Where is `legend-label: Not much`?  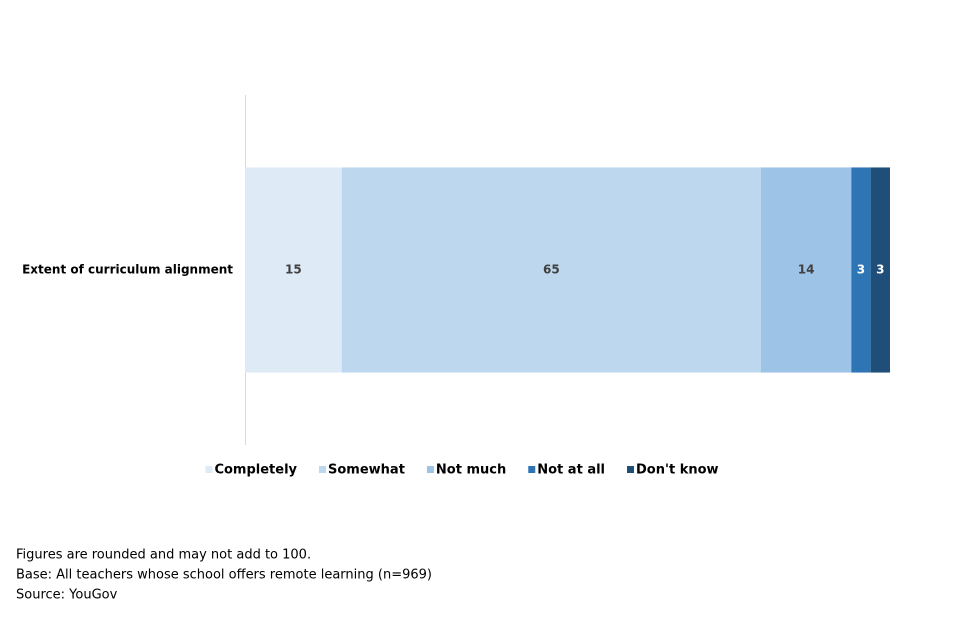
legend-label: Not much is located at coordinates (471, 470).